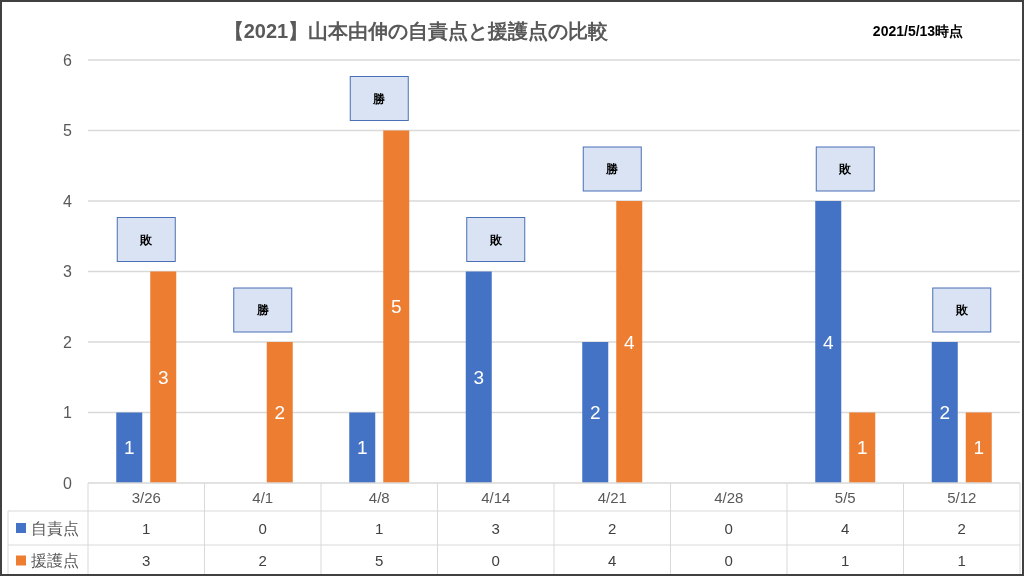 The height and width of the screenshot is (576, 1024). I want to click on y-tick-label: 1, so click(67, 412).